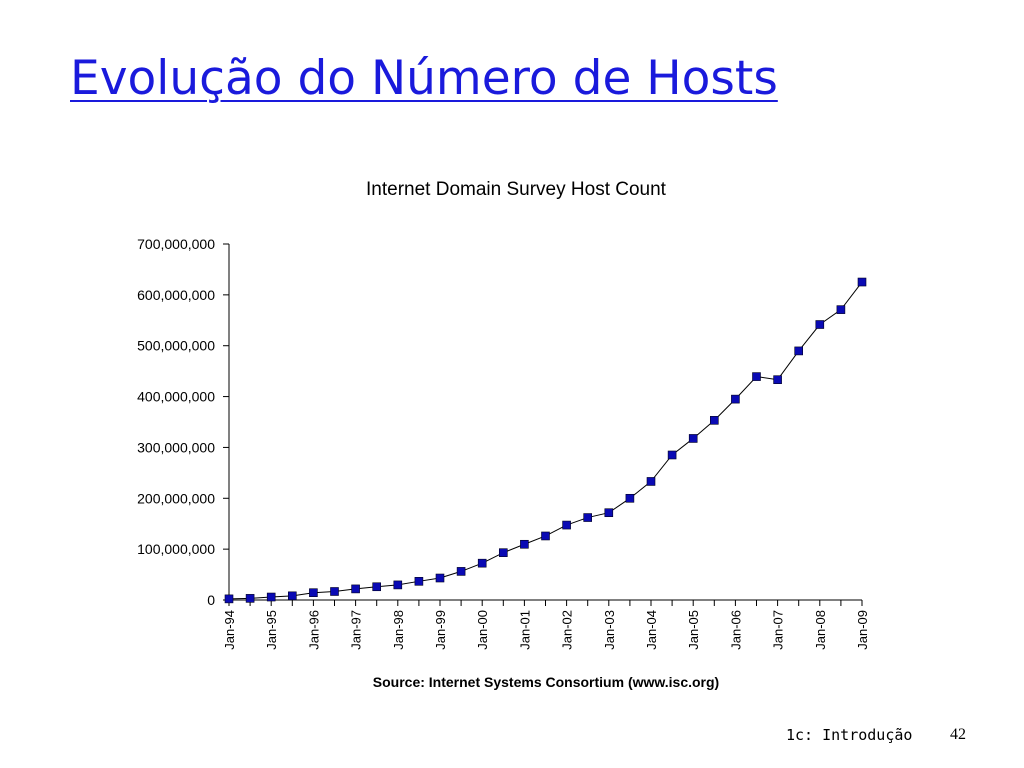  What do you see at coordinates (176, 549) in the screenshot?
I see `y-tick-label: 100,000,000` at bounding box center [176, 549].